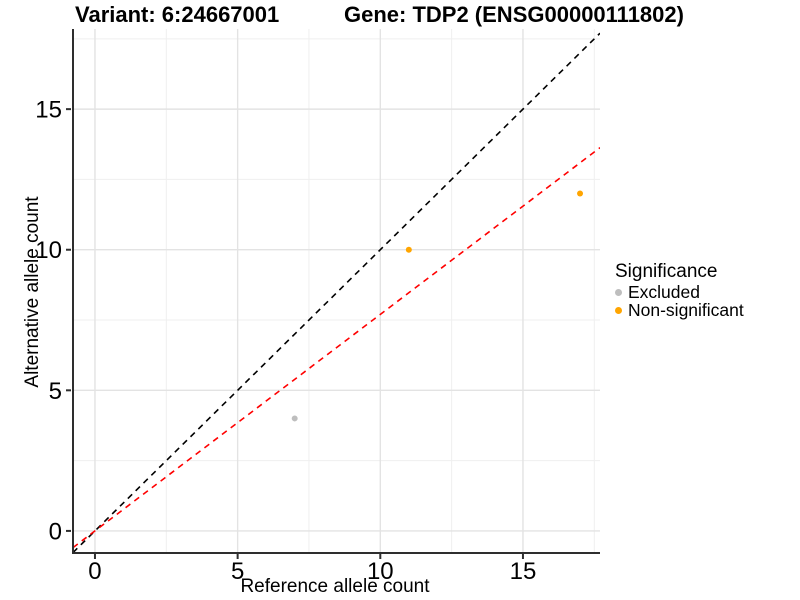 This screenshot has height=600, width=800. Describe the element at coordinates (666, 271) in the screenshot. I see `legend-title: Significance` at that location.